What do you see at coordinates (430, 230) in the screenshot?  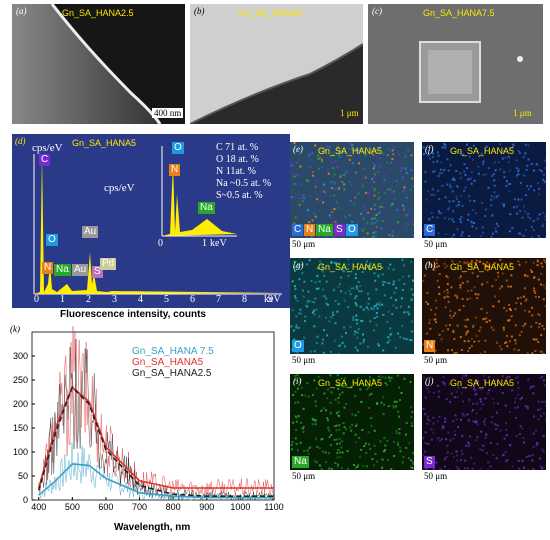 I see `map-chip-f-c: C` at bounding box center [430, 230].